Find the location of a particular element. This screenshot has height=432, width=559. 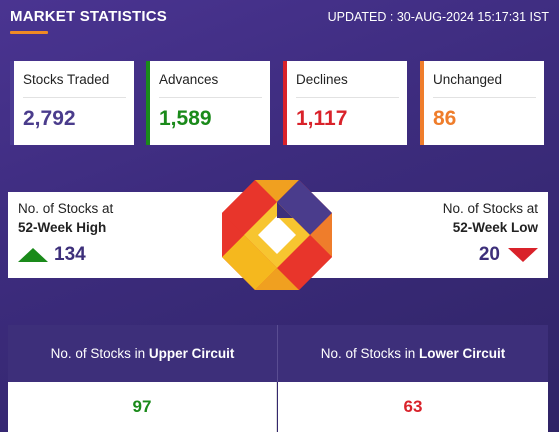

card-label: Stocks Traded is located at coordinates (66, 79).